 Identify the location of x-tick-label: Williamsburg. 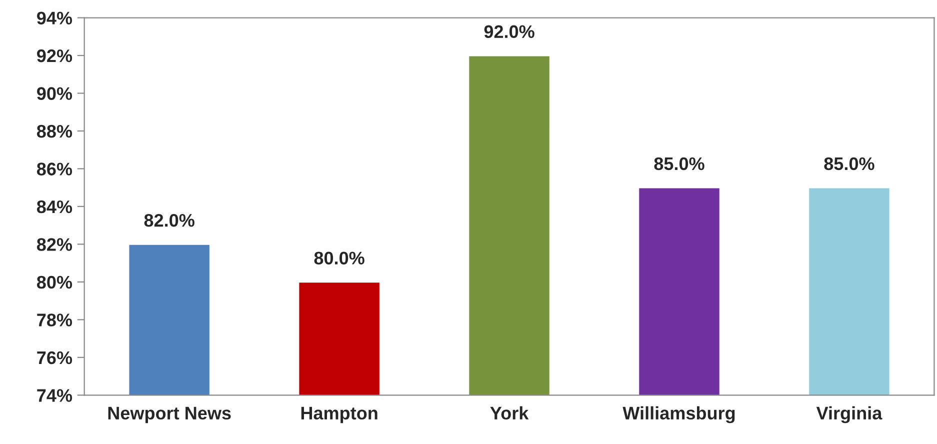
(678, 415).